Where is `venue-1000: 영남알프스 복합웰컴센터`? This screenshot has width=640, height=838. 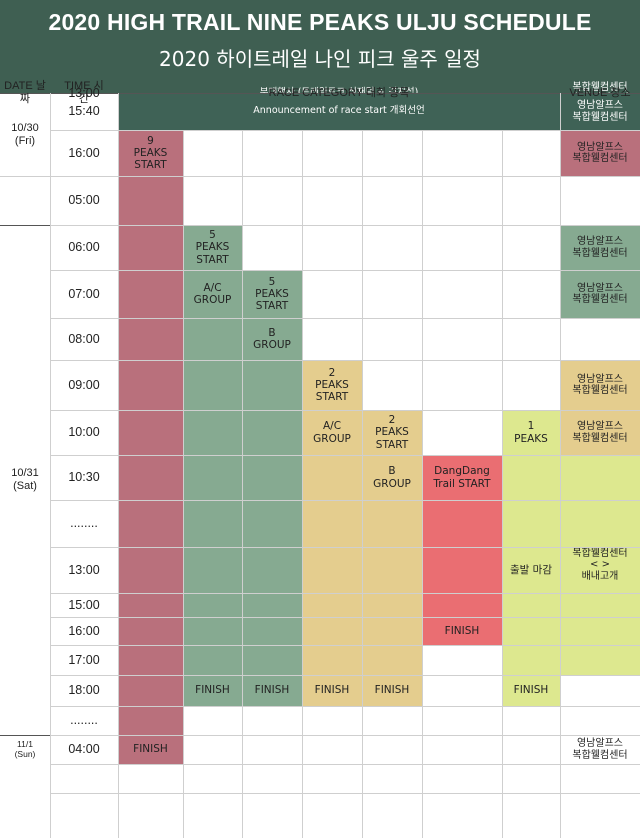
venue-1000: 영남알프스 복합웰컴센터 is located at coordinates (600, 432).